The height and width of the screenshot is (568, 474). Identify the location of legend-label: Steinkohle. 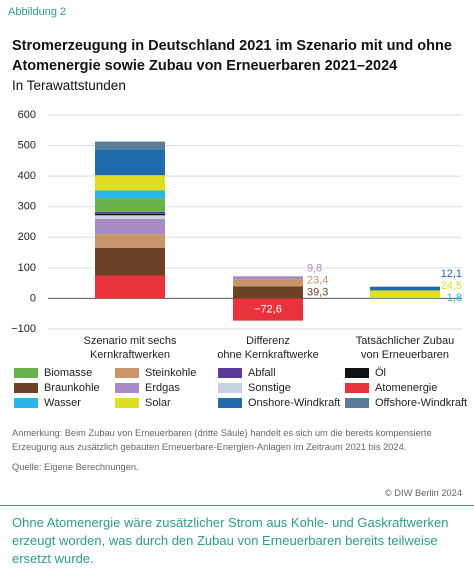
(170, 373).